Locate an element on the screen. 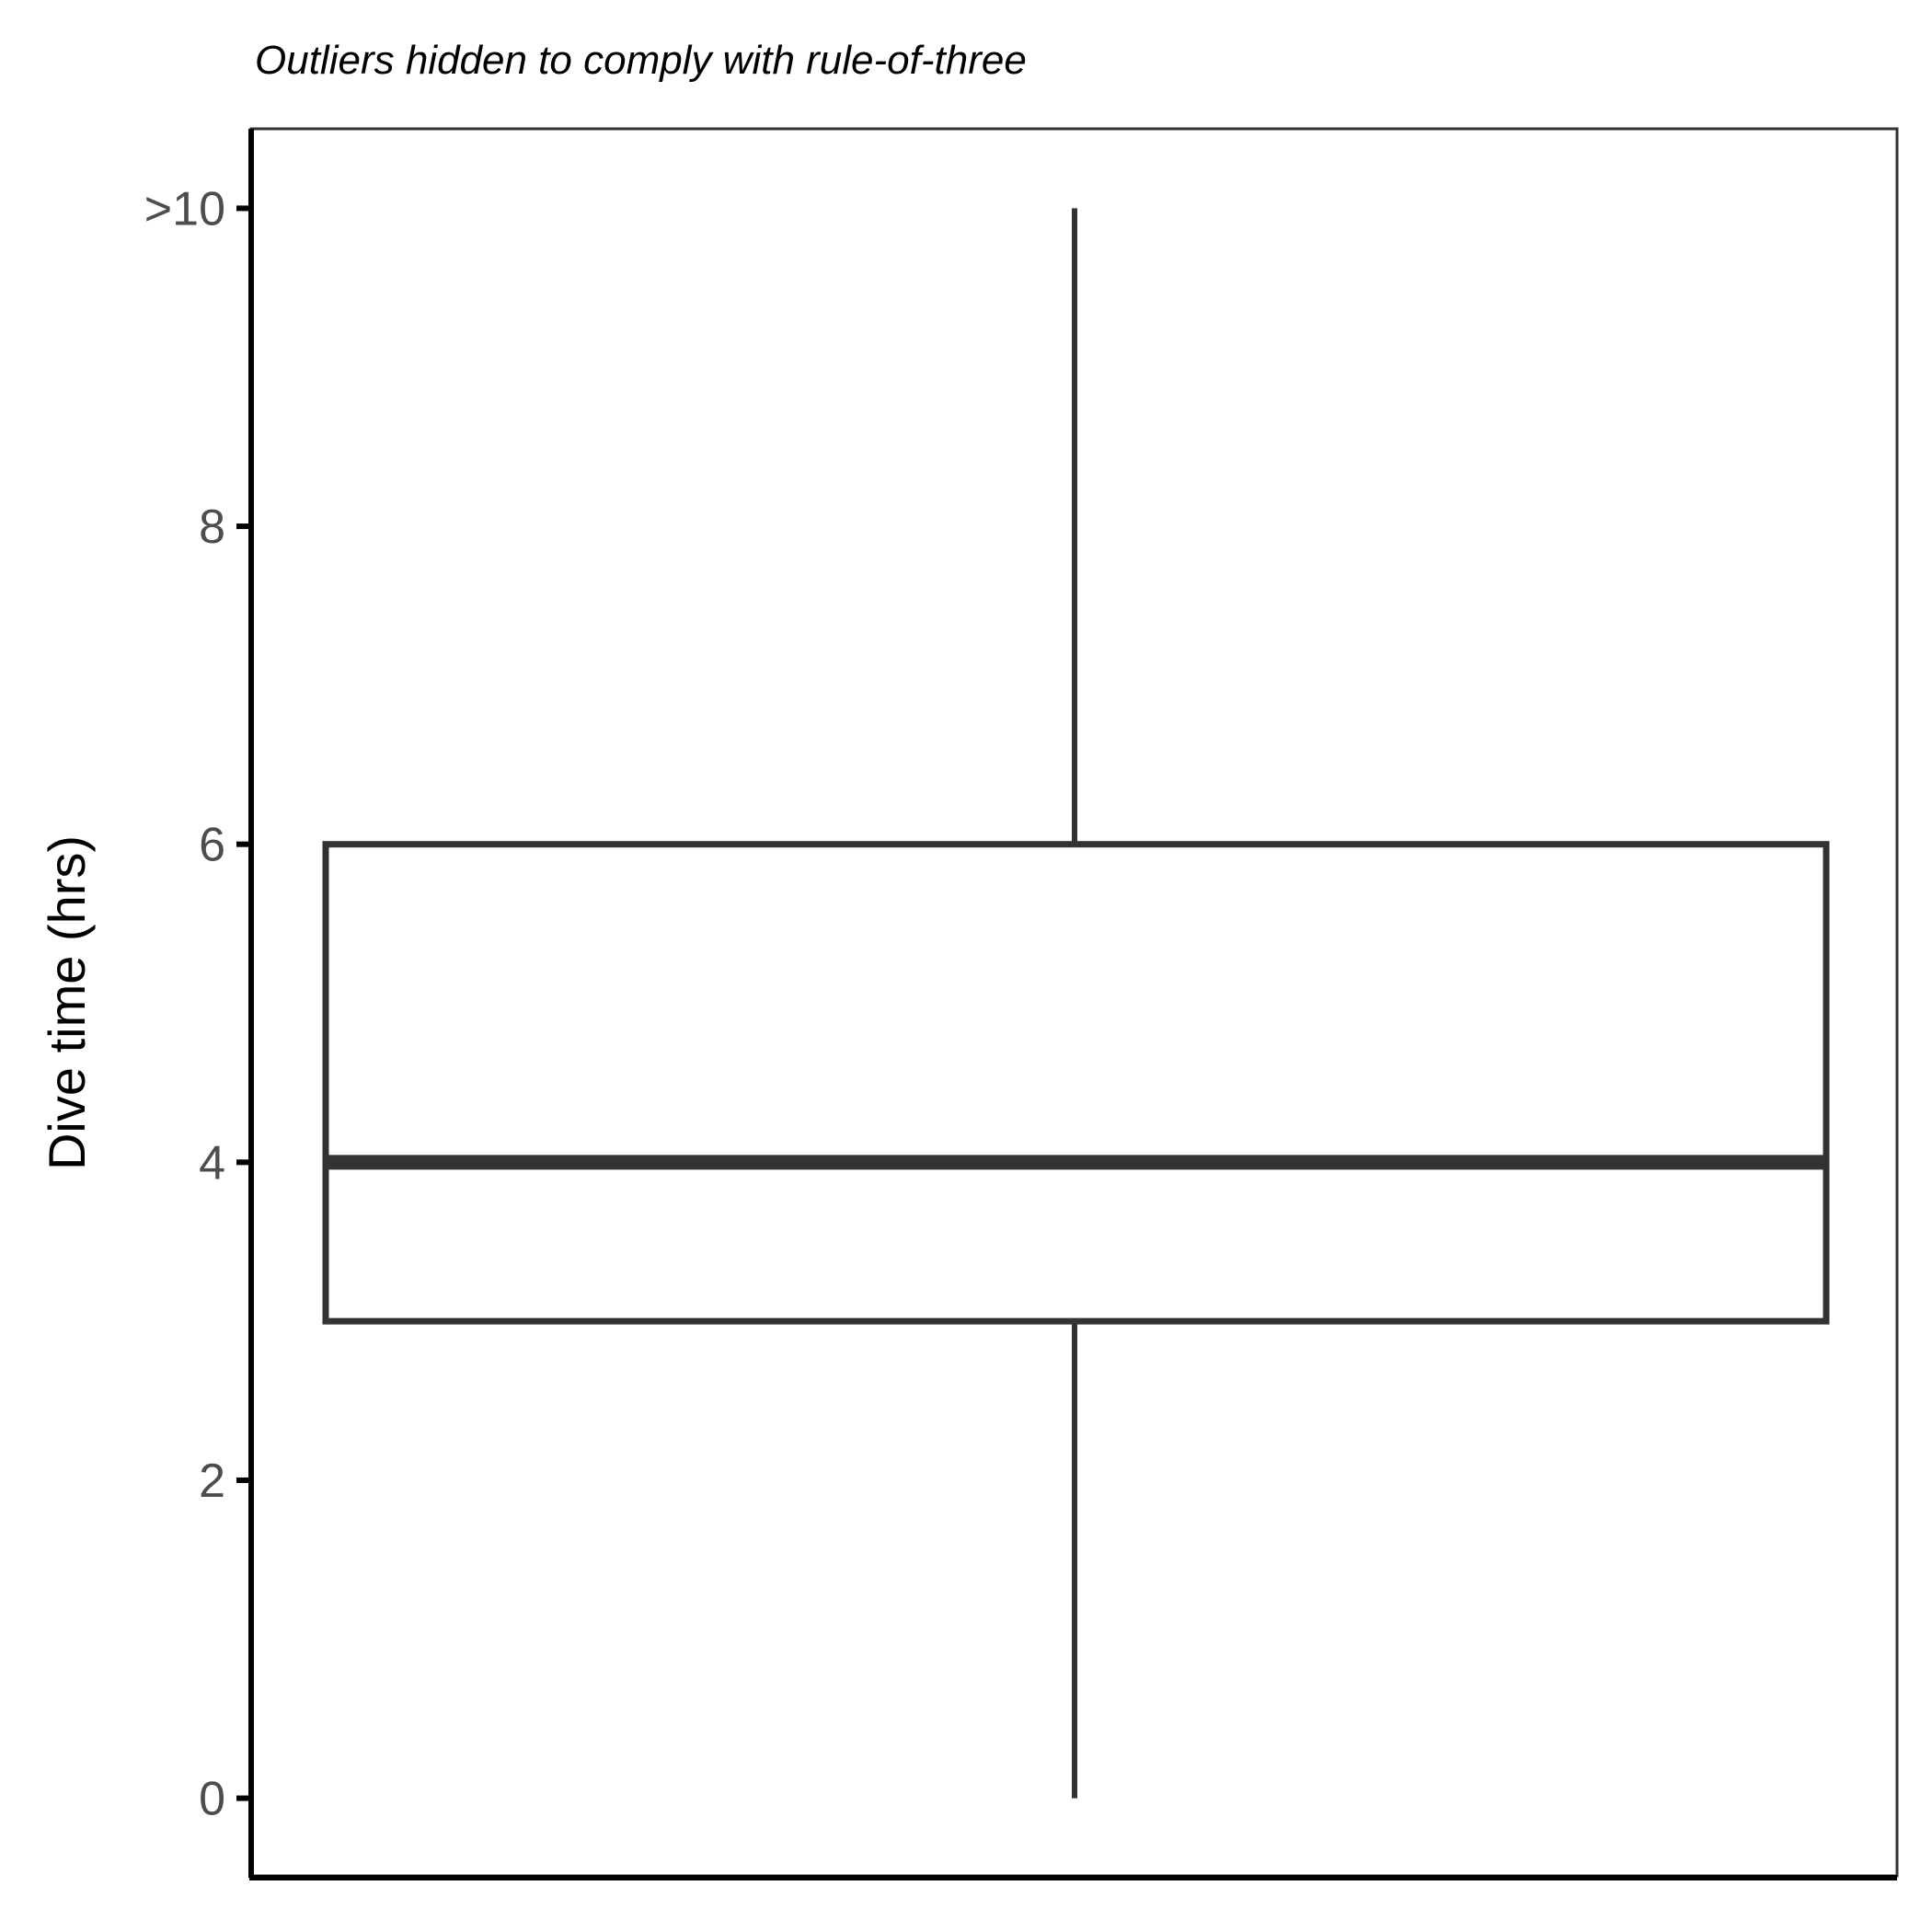  y-tick-label: 0 is located at coordinates (212, 1799).